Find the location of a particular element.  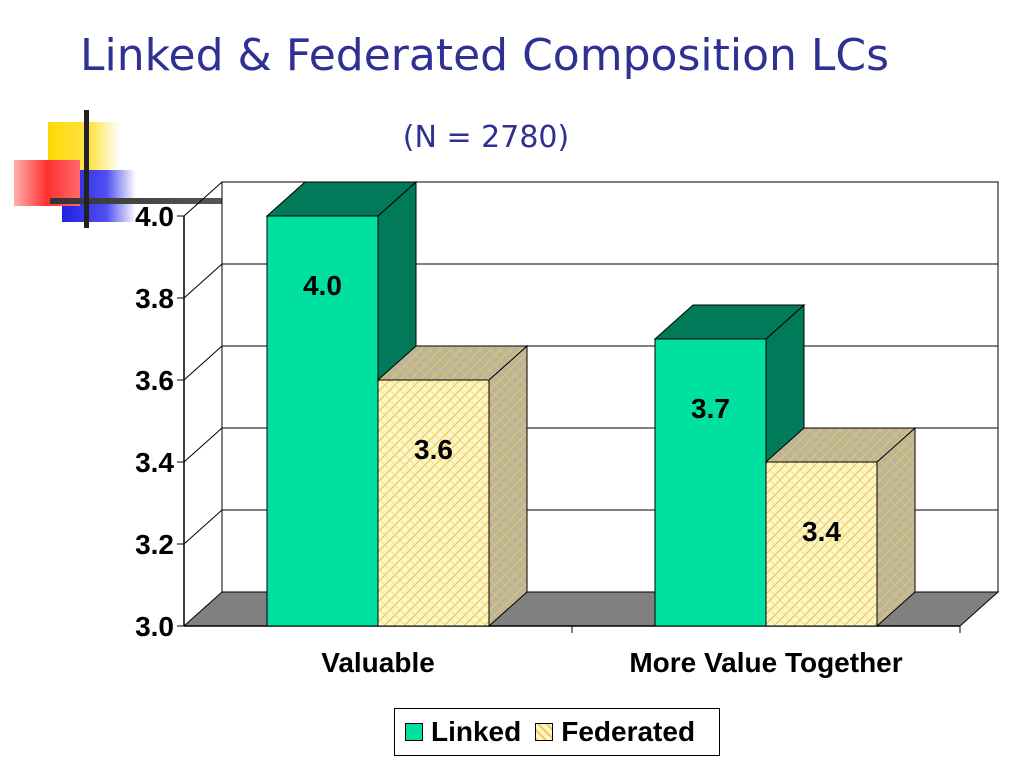

value-label-linked: 3.7 is located at coordinates (710, 408).